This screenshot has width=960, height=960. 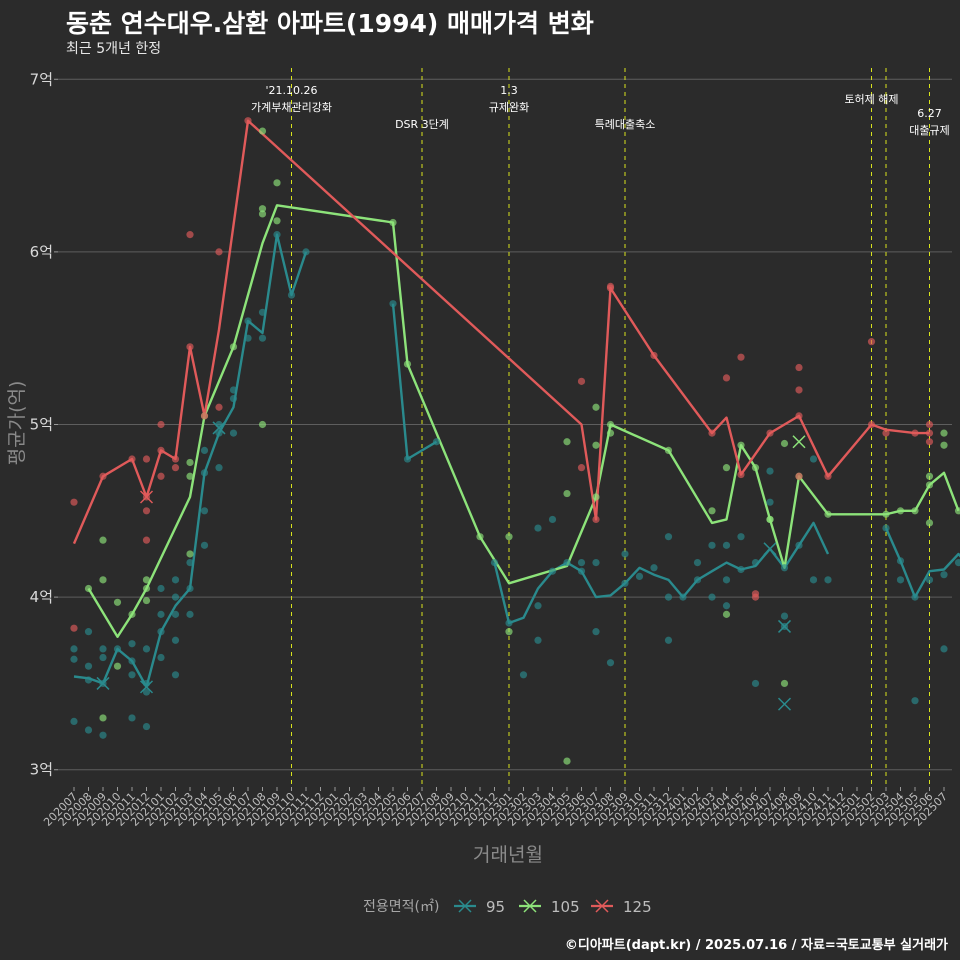 I want to click on chart-title: 동춘 연수대우.삼환 아파트(1994) 매매가격 변화, so click(x=330, y=23).